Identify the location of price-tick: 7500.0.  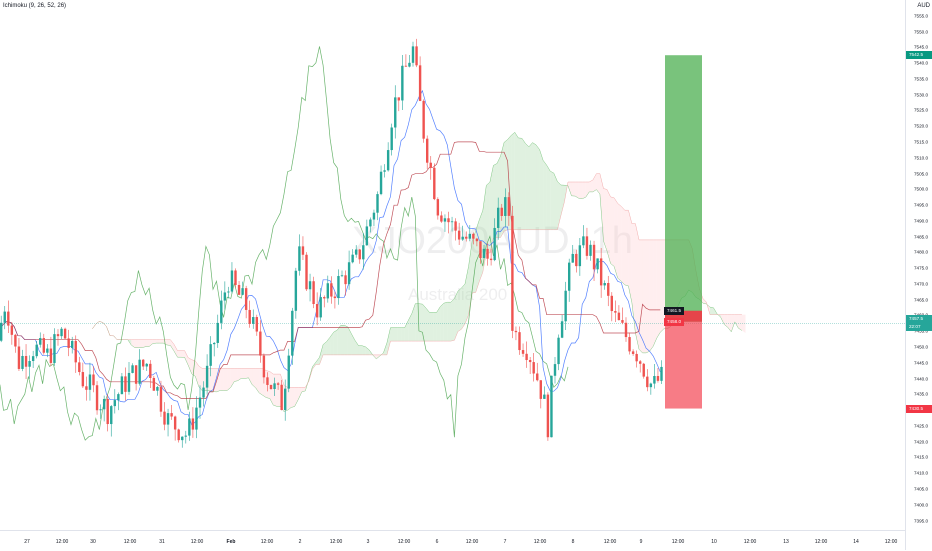
(921, 189).